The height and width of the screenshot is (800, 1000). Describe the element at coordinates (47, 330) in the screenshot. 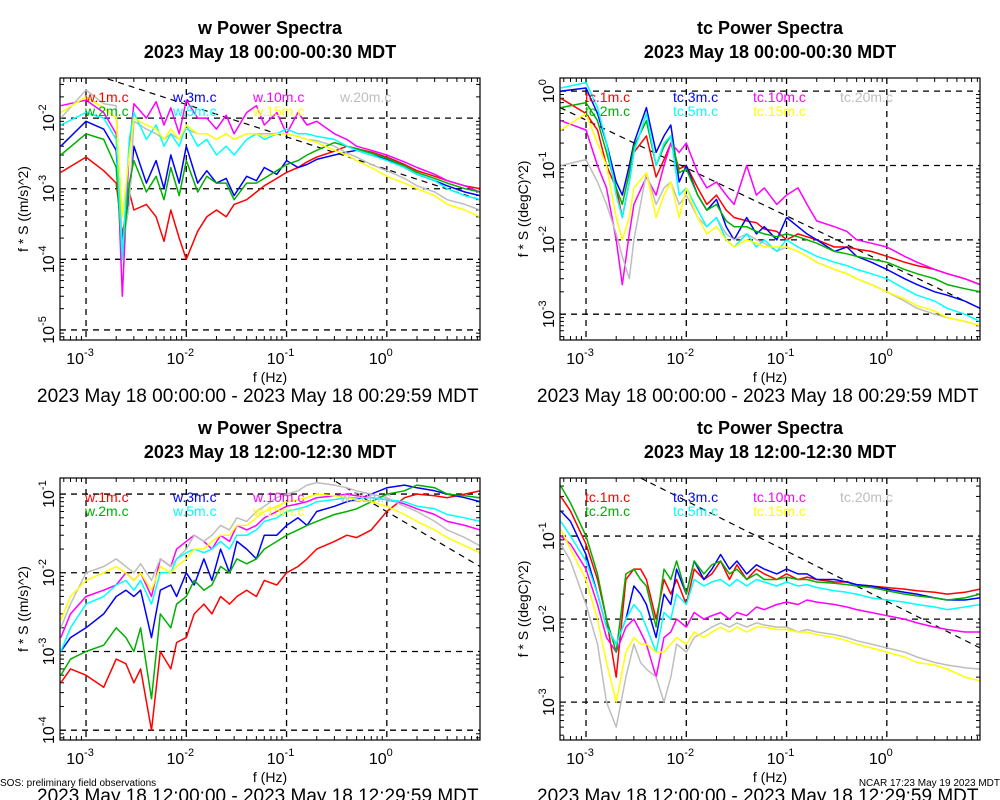

I see `y-tick-label: 10-5` at that location.